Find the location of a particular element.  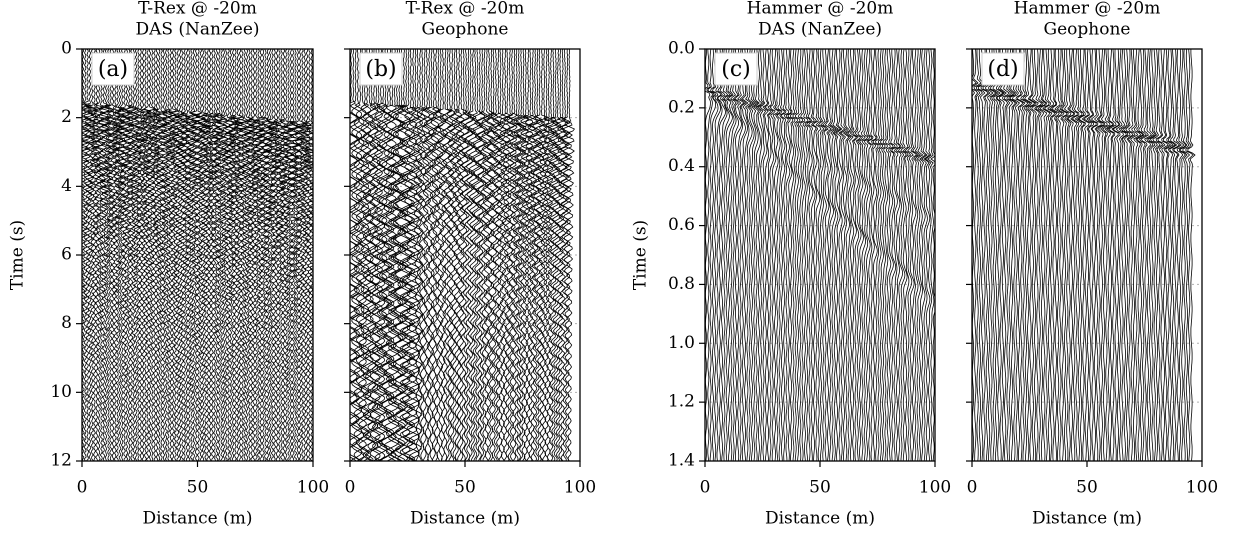

y-tick-label: 0.8 is located at coordinates (681, 284).